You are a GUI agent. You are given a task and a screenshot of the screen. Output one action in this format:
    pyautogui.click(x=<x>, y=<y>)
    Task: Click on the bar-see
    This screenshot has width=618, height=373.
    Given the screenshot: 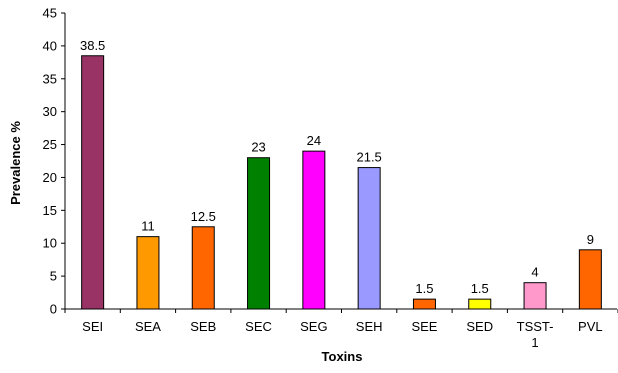 What is the action you would take?
    pyautogui.click(x=424, y=304)
    